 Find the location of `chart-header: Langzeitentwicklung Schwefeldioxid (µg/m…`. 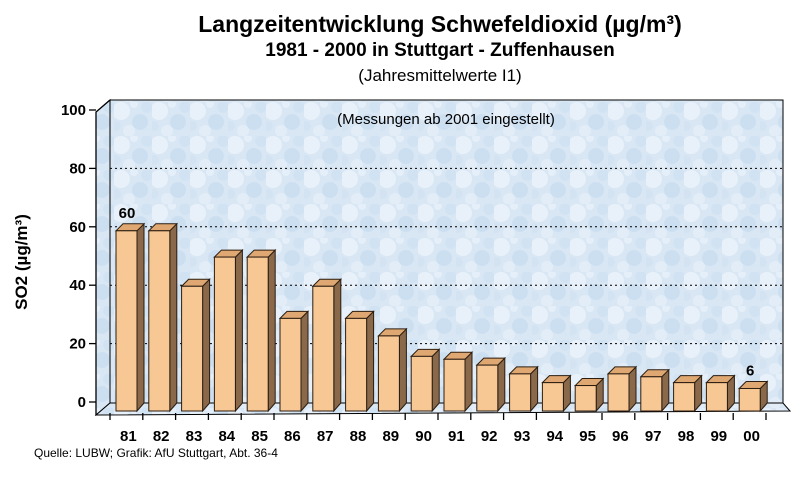

chart-header: Langzeitentwicklung Schwefeldioxid (µg/m… is located at coordinates (440, 49).